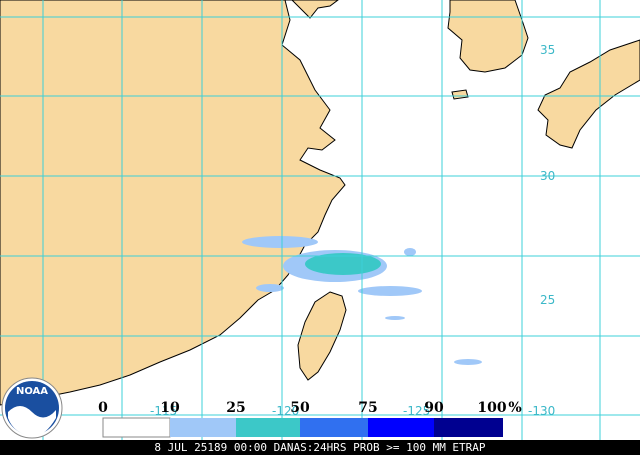  I want to click on legend-label: 75, so click(367, 408).